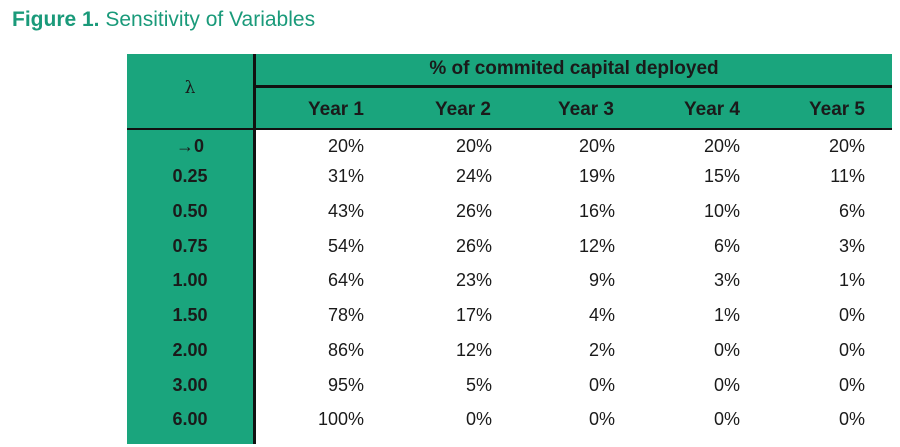 This screenshot has height=447, width=900. I want to click on figure-title: Sensitivity of Variables, so click(210, 19).